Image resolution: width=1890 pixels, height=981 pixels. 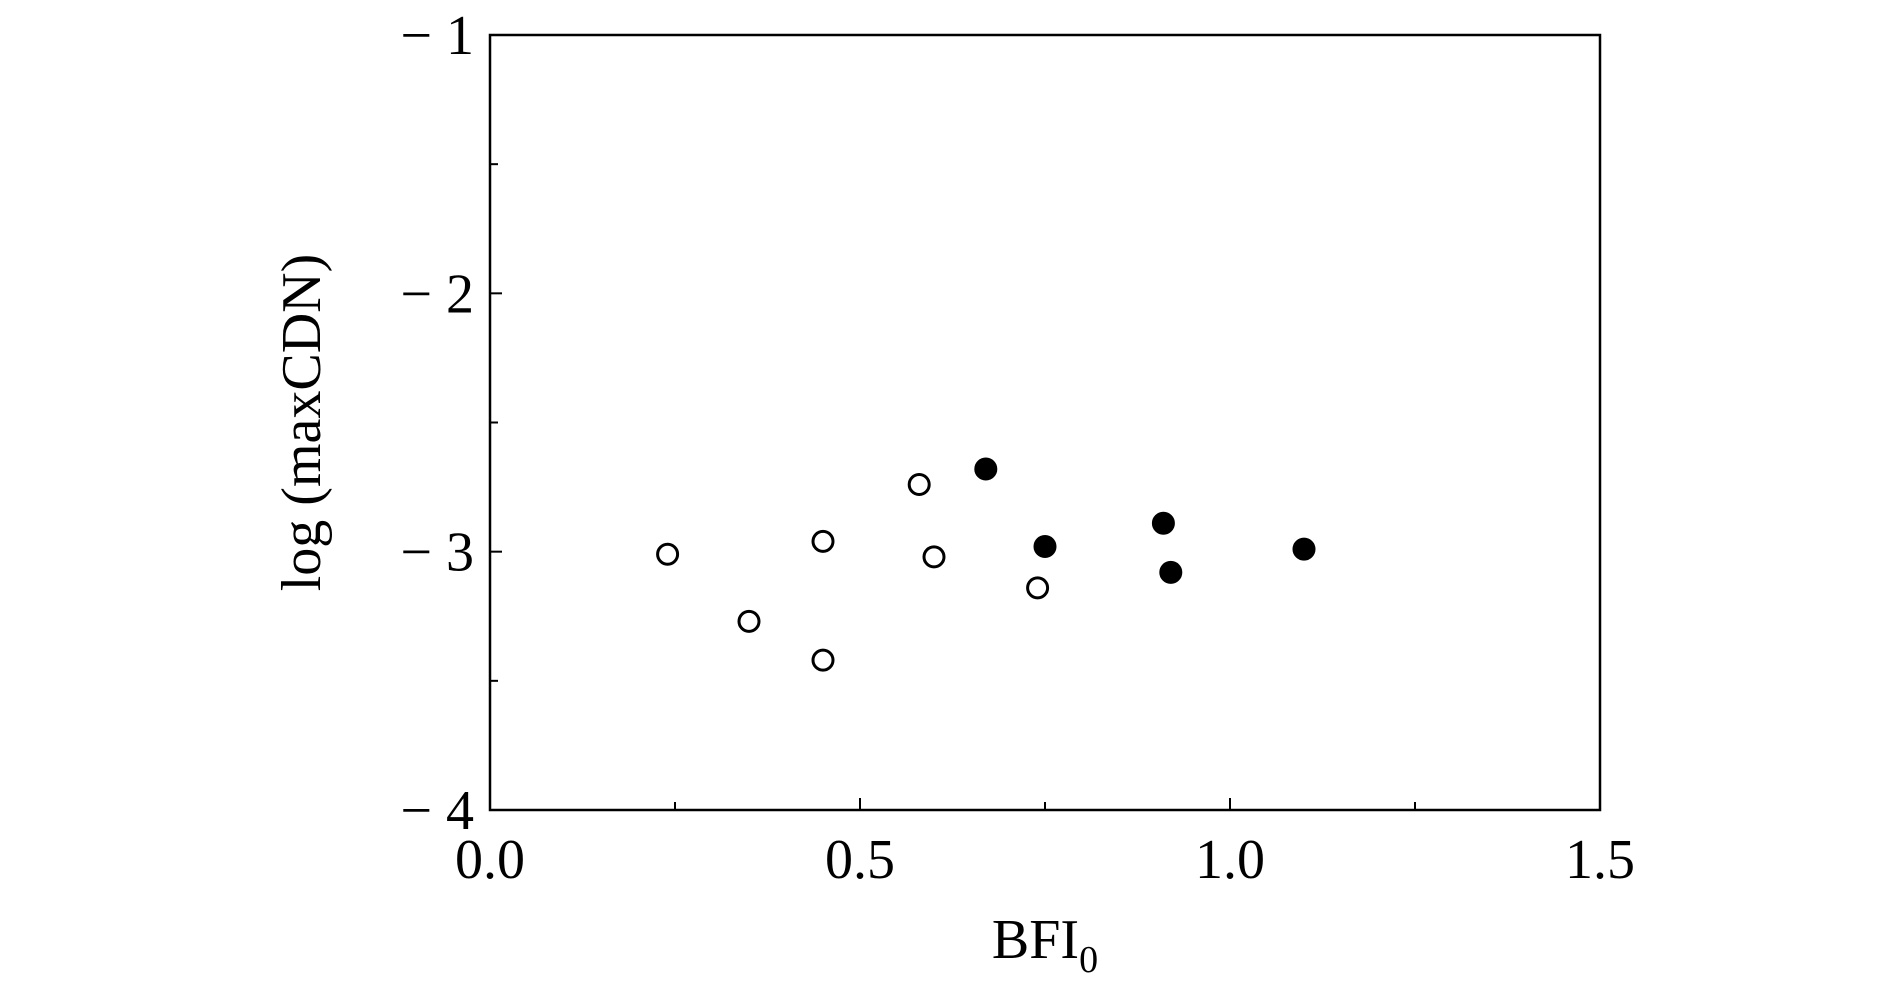 What do you see at coordinates (490, 860) in the screenshot?
I see `x-tick-label: 0.0` at bounding box center [490, 860].